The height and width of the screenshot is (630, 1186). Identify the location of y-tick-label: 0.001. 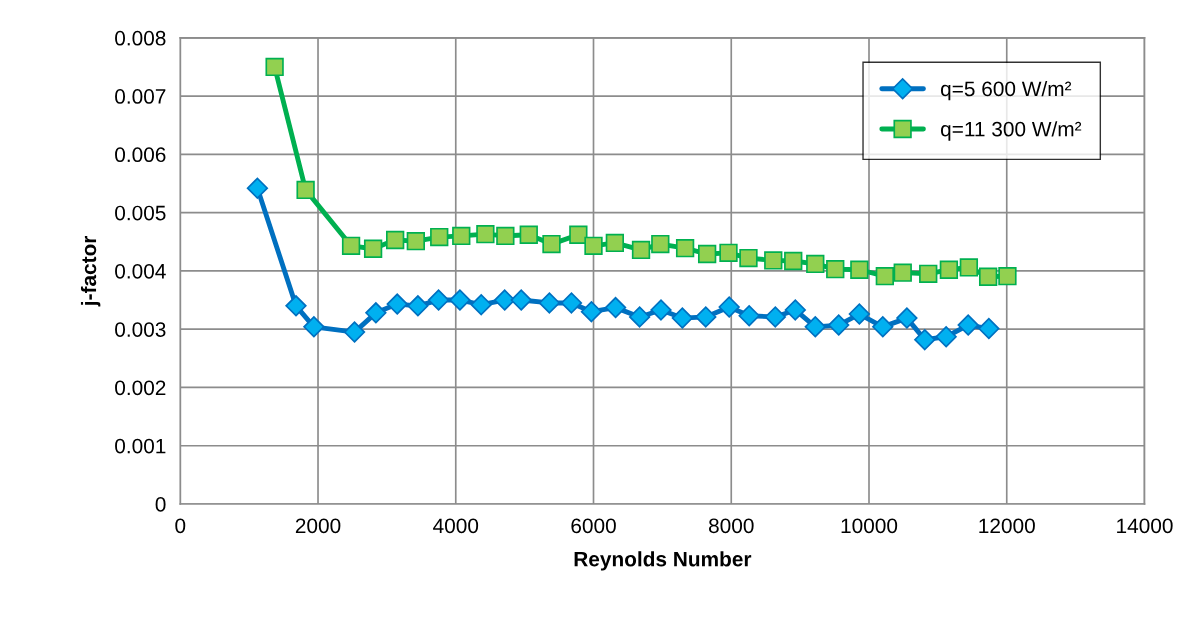
(140, 446).